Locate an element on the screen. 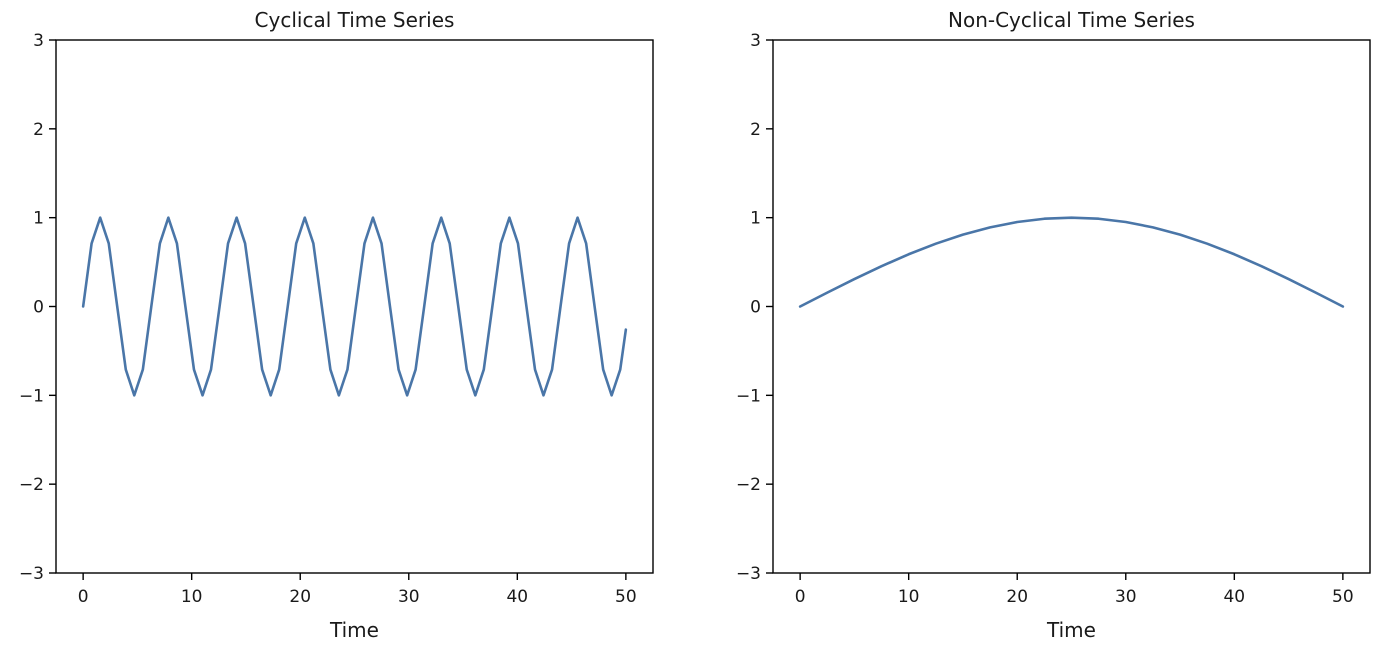 This screenshot has height=645, width=1400. chart-title: Cyclical Time Series is located at coordinates (355, 20).